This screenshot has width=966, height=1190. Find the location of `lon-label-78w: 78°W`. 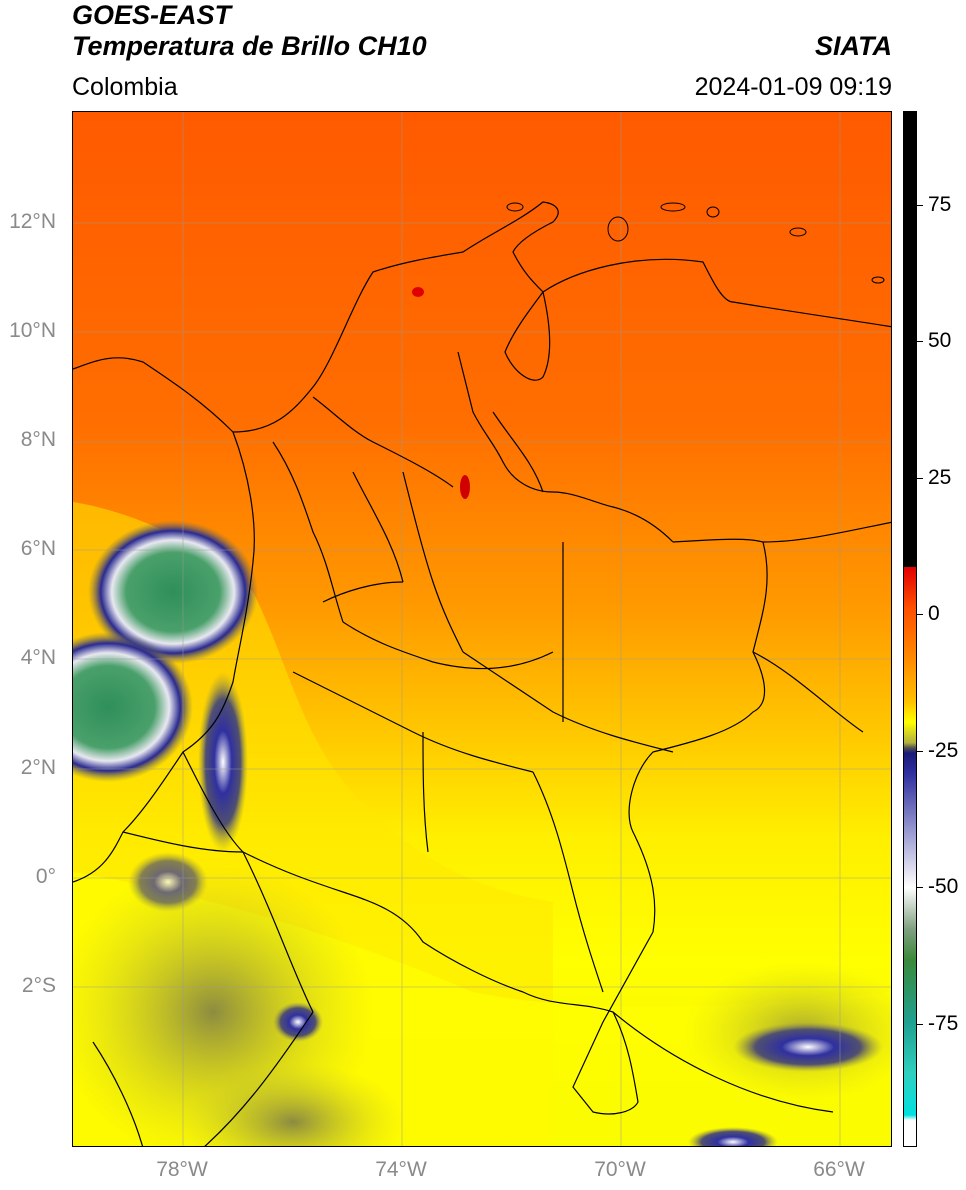

lon-label-78w: 78°W is located at coordinates (182, 1169).